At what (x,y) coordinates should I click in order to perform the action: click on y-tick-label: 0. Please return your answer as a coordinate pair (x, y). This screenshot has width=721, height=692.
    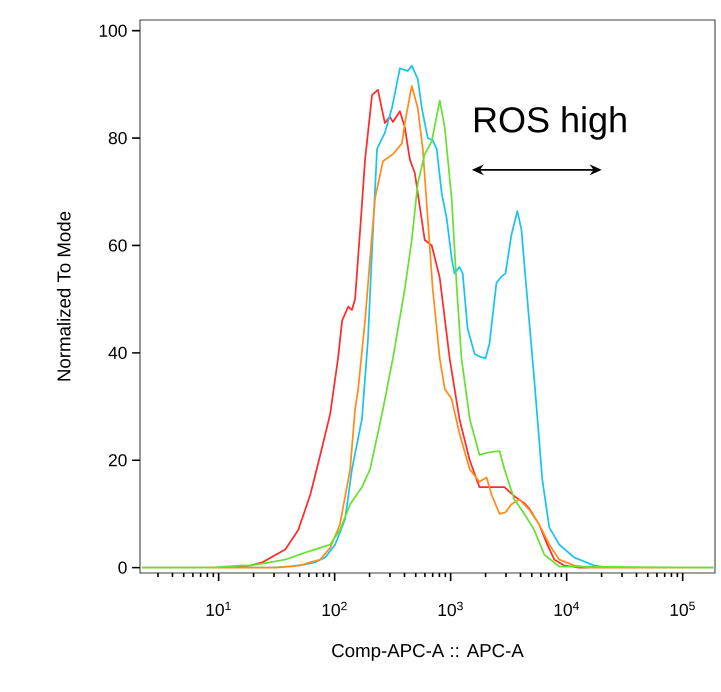
    Looking at the image, I should click on (122, 567).